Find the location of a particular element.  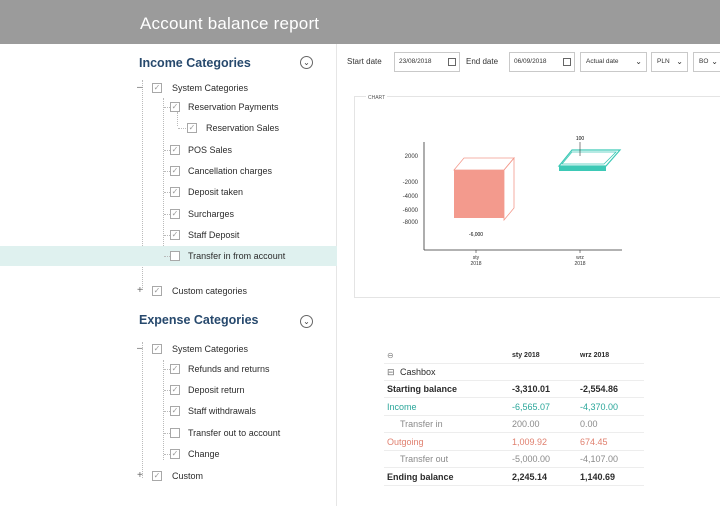

income-heading: Income Categories is located at coordinates (195, 63).